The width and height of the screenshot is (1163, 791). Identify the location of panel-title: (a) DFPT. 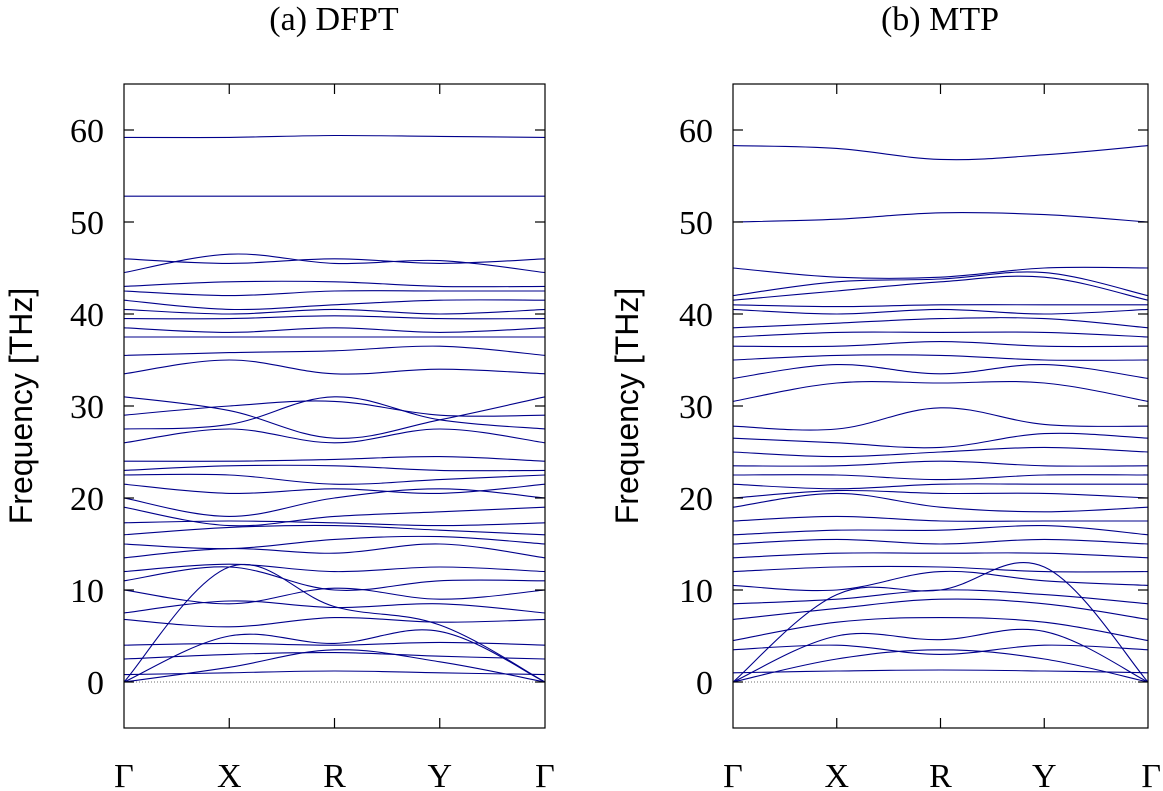
(334, 19).